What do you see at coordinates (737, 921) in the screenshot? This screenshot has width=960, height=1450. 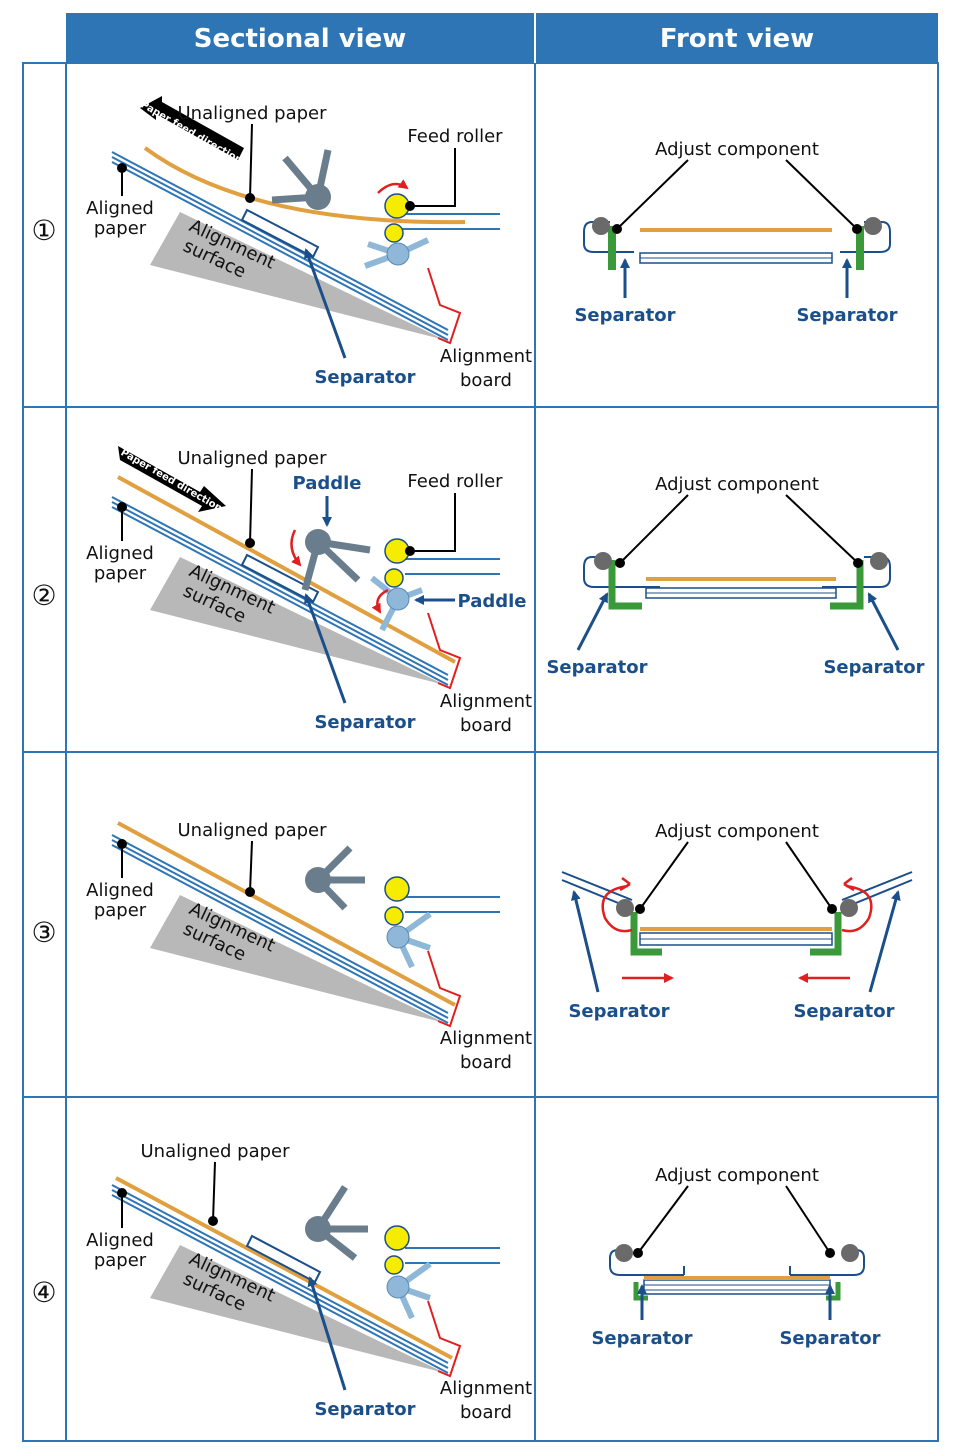 I see `row3-front: Adjust component Separator Separator` at bounding box center [737, 921].